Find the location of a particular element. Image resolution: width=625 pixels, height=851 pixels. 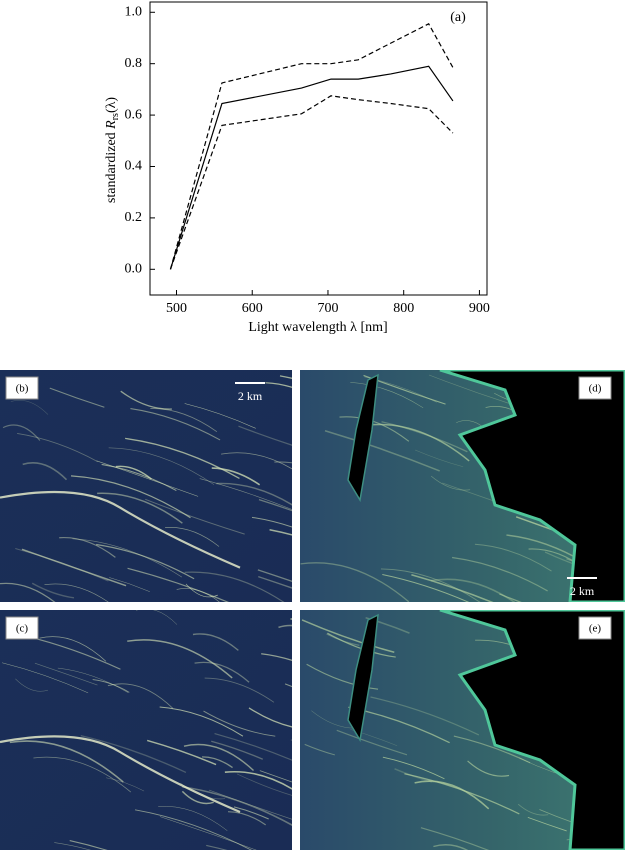

y-label-part: (λ) is located at coordinates (111, 105).